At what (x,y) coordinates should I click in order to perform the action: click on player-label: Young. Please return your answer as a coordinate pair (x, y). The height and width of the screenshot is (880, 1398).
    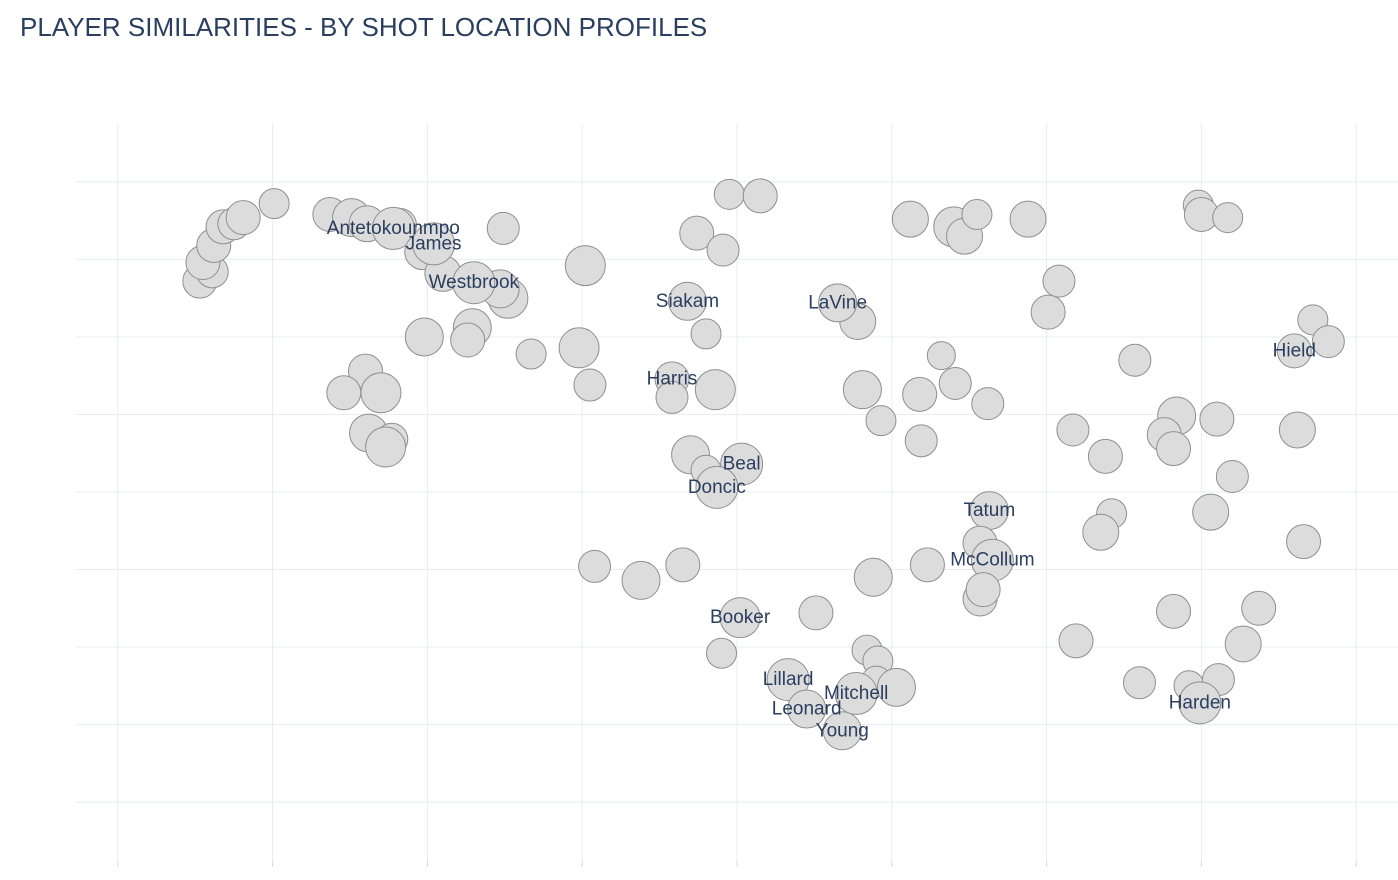
    Looking at the image, I should click on (842, 730).